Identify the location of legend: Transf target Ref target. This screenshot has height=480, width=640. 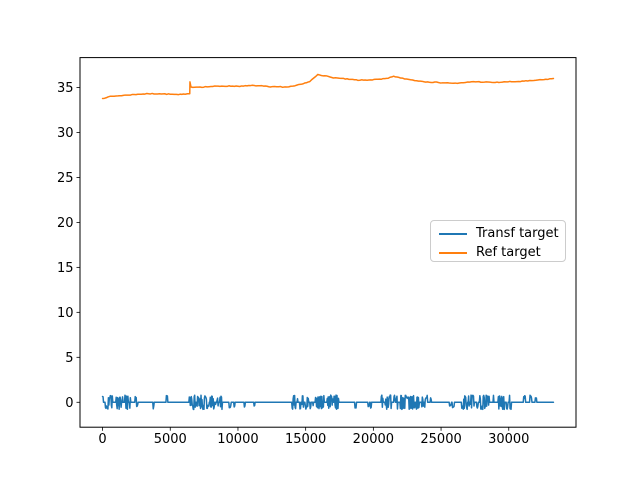
(498, 241).